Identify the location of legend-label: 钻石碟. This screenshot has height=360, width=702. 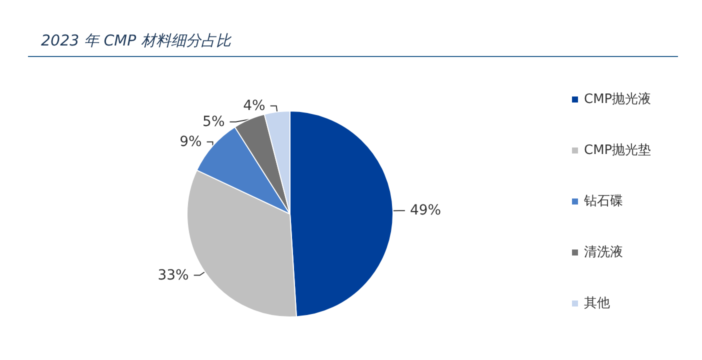
(603, 201).